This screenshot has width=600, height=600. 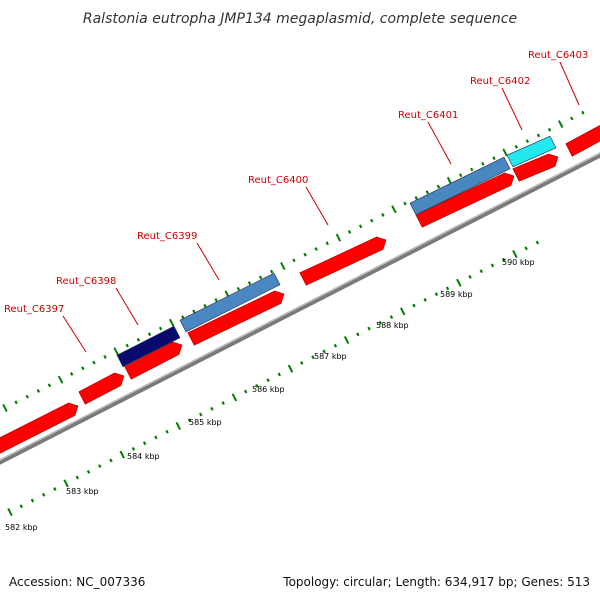 What do you see at coordinates (167, 236) in the screenshot?
I see `gene-label: Reut_C6399` at bounding box center [167, 236].